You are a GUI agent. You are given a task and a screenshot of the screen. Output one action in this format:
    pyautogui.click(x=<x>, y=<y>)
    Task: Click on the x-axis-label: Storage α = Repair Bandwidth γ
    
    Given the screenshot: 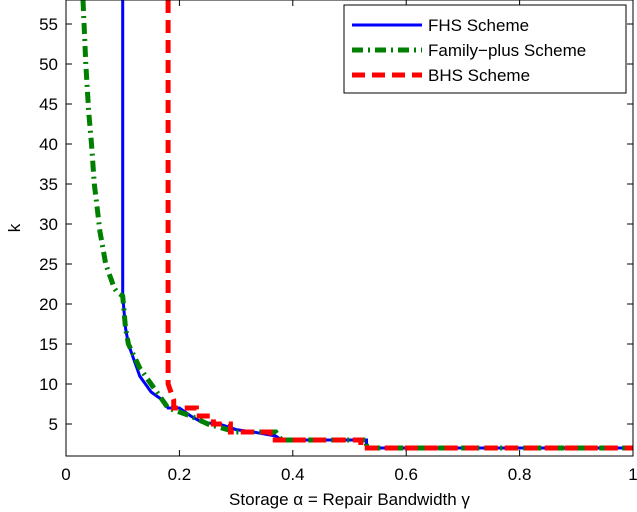 What is the action you would take?
    pyautogui.click(x=349, y=499)
    